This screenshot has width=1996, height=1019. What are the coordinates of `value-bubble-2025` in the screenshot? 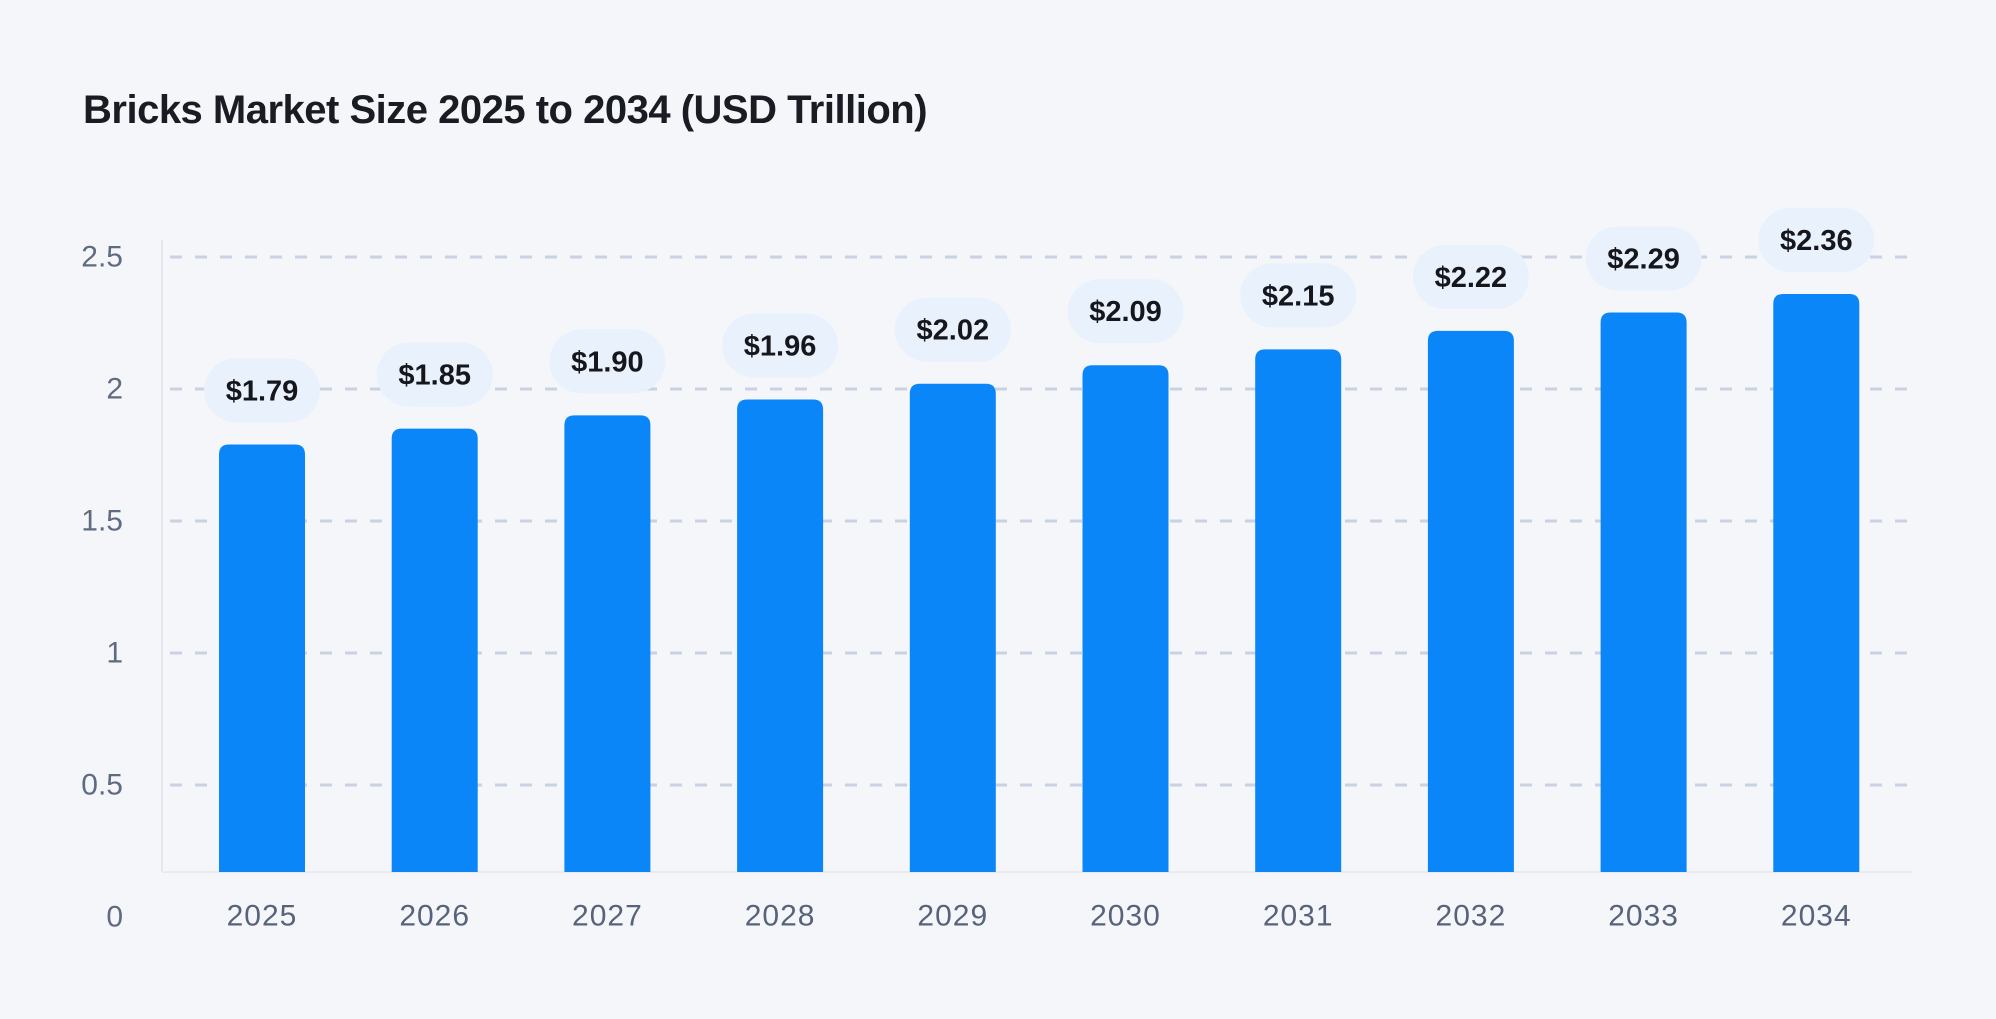 It's located at (262, 390).